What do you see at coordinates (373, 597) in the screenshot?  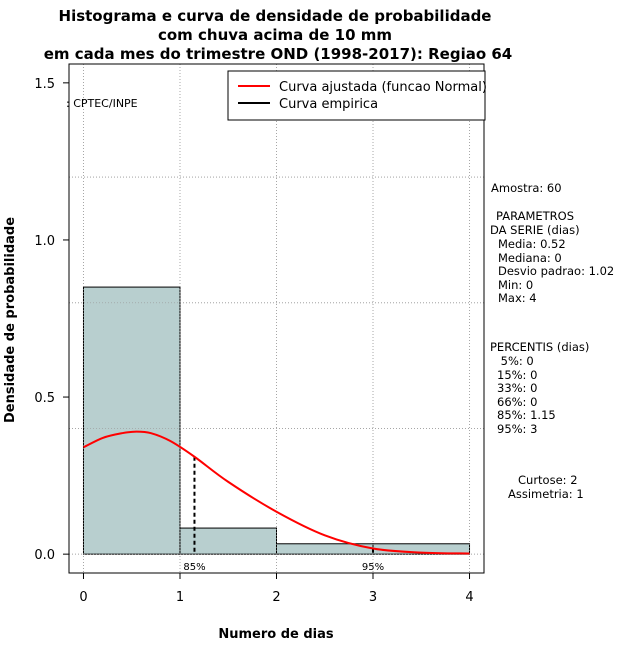 I see `x-tick-label: 3` at bounding box center [373, 597].